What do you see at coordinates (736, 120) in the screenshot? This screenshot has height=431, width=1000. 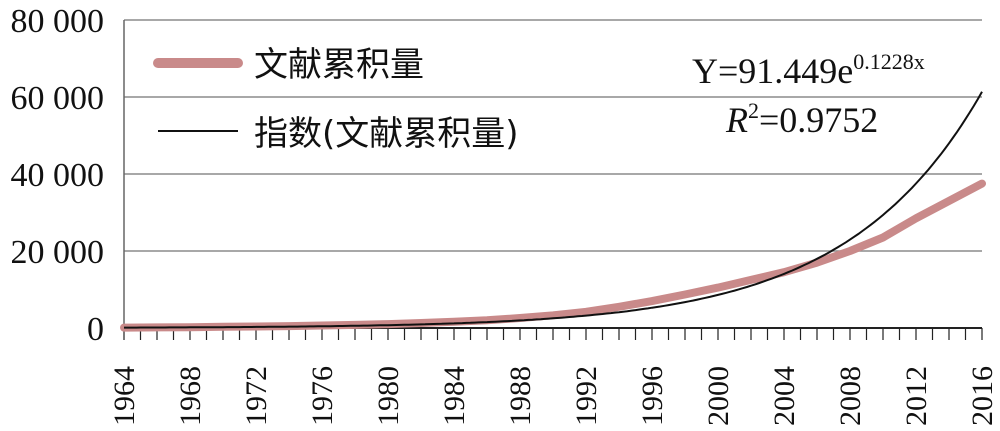 I see `r-squared-symbol: R` at bounding box center [736, 120].